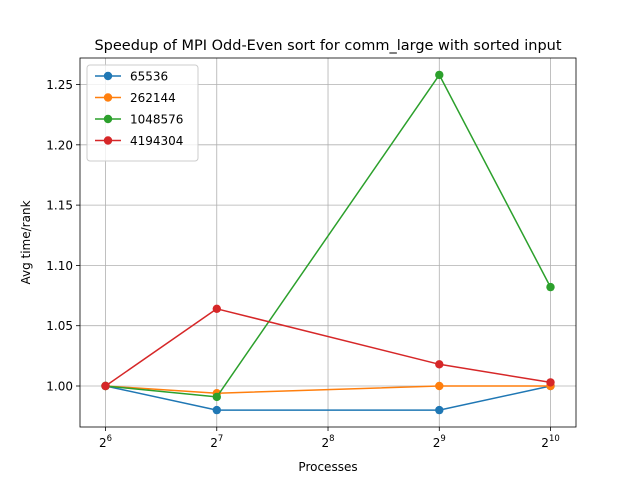 The width and height of the screenshot is (640, 480). Describe the element at coordinates (59, 266) in the screenshot. I see `y-tick-label: 1.10` at that location.